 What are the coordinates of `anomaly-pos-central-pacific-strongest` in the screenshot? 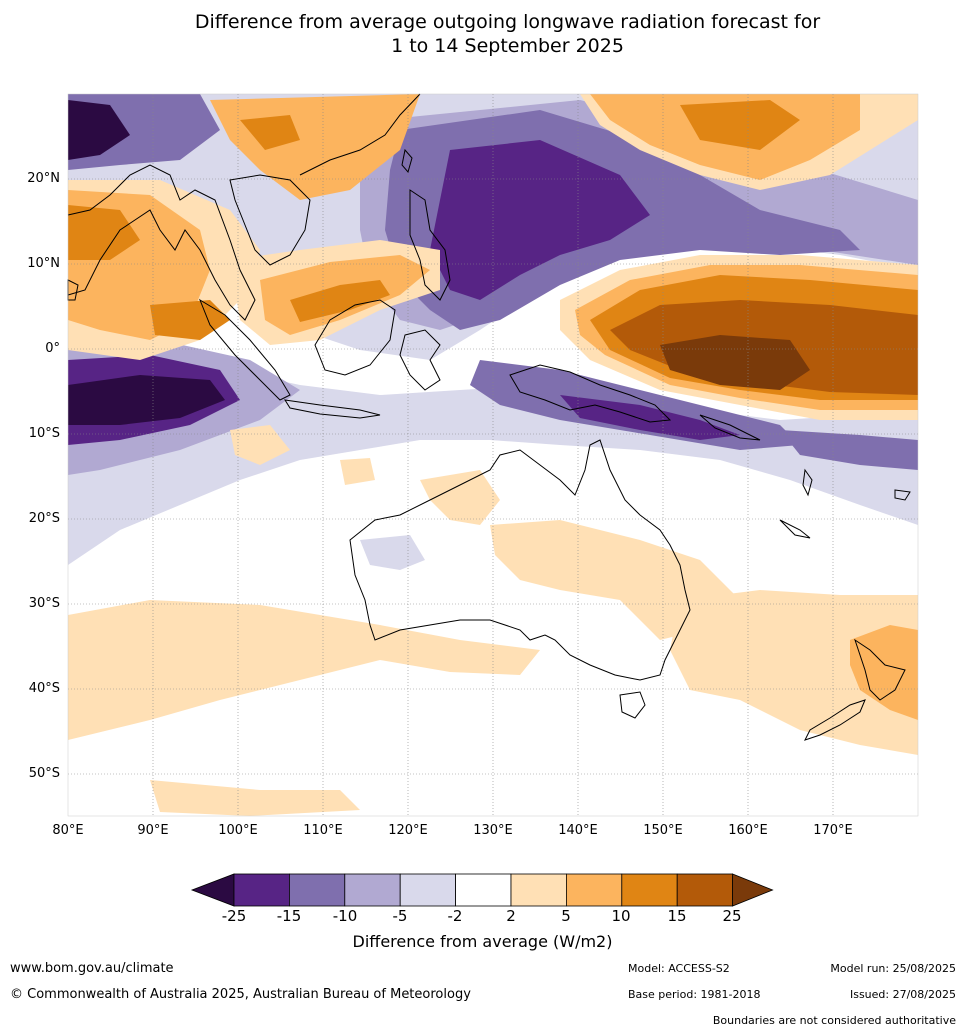 It's located at (735, 362).